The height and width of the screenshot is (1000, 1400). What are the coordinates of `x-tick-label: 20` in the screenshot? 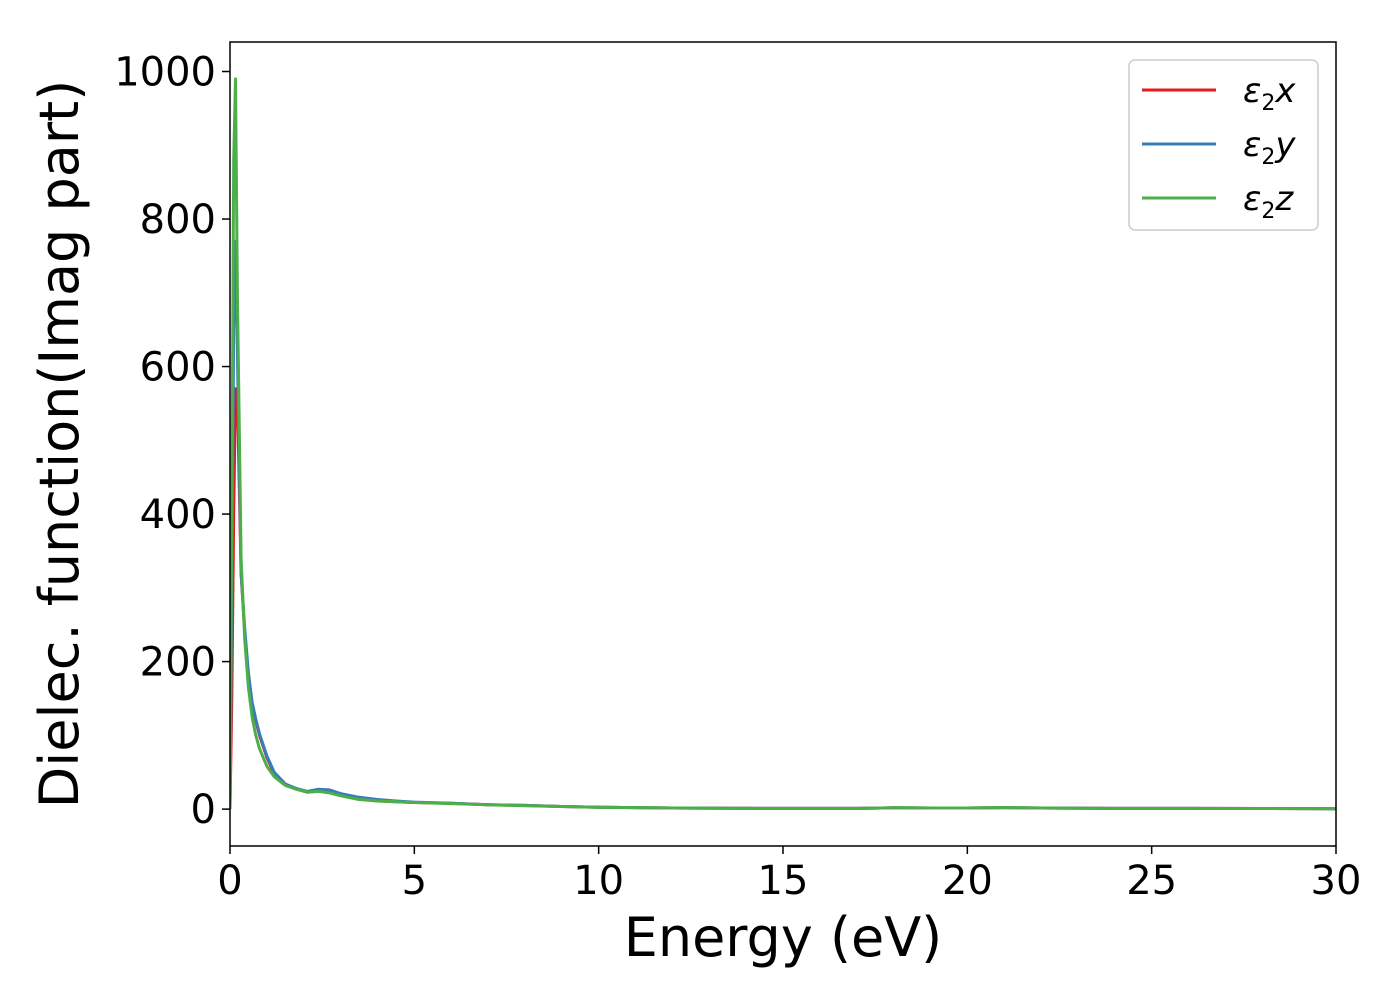 It's located at (967, 881).